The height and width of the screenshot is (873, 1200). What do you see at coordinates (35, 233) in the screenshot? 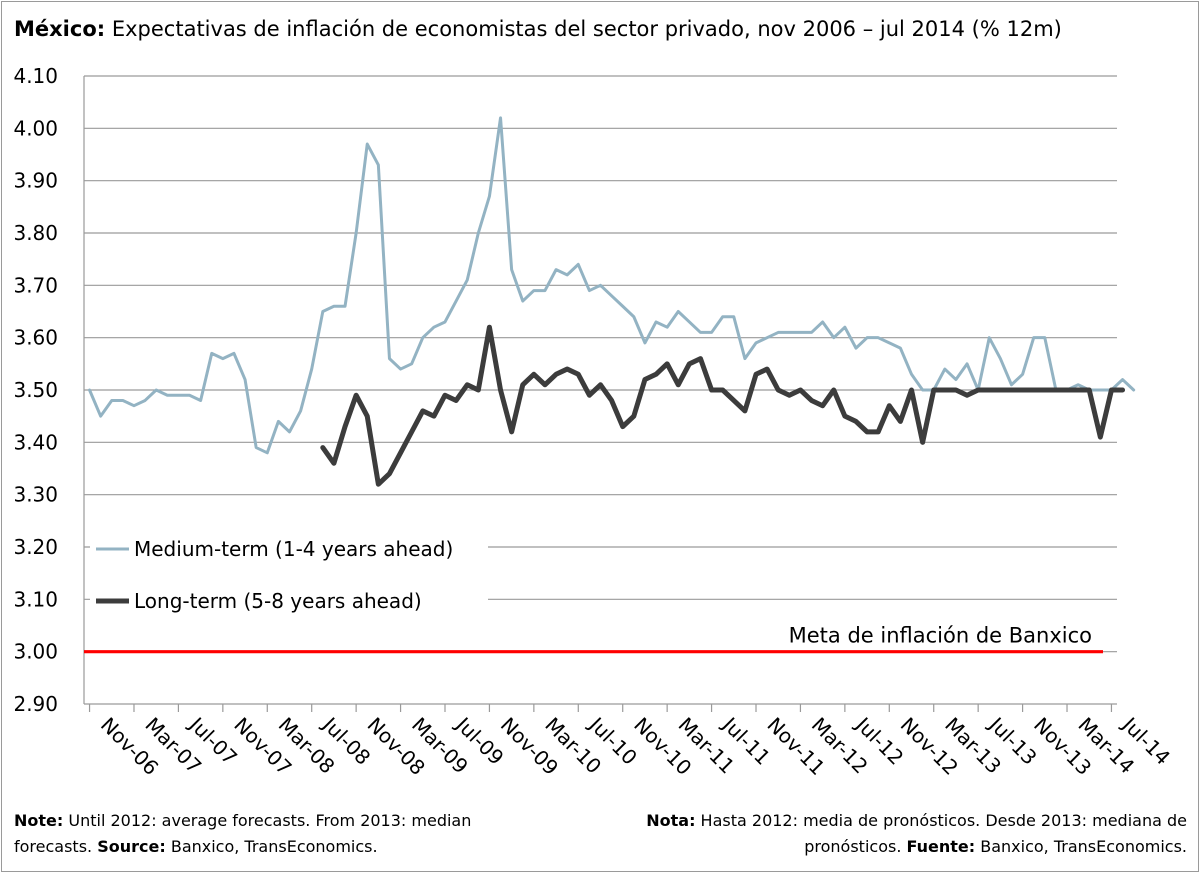
I see `y-tick-label: 3.80` at bounding box center [35, 233].